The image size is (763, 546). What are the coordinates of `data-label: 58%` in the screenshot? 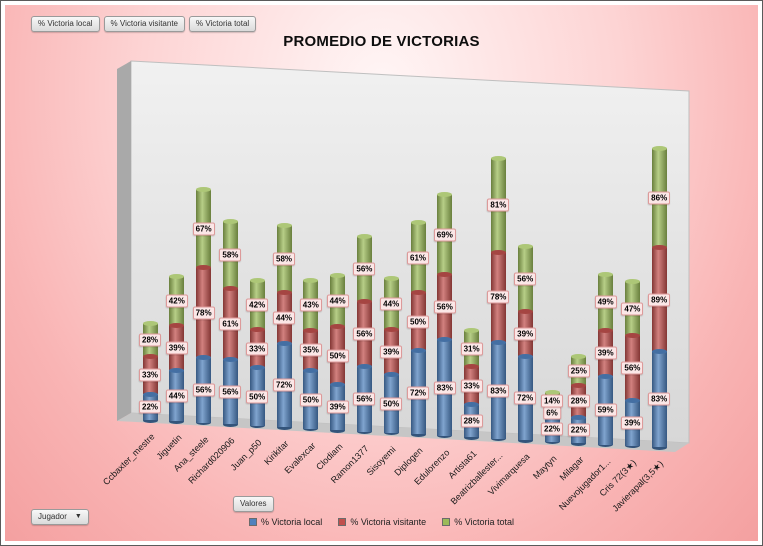 It's located at (230, 255).